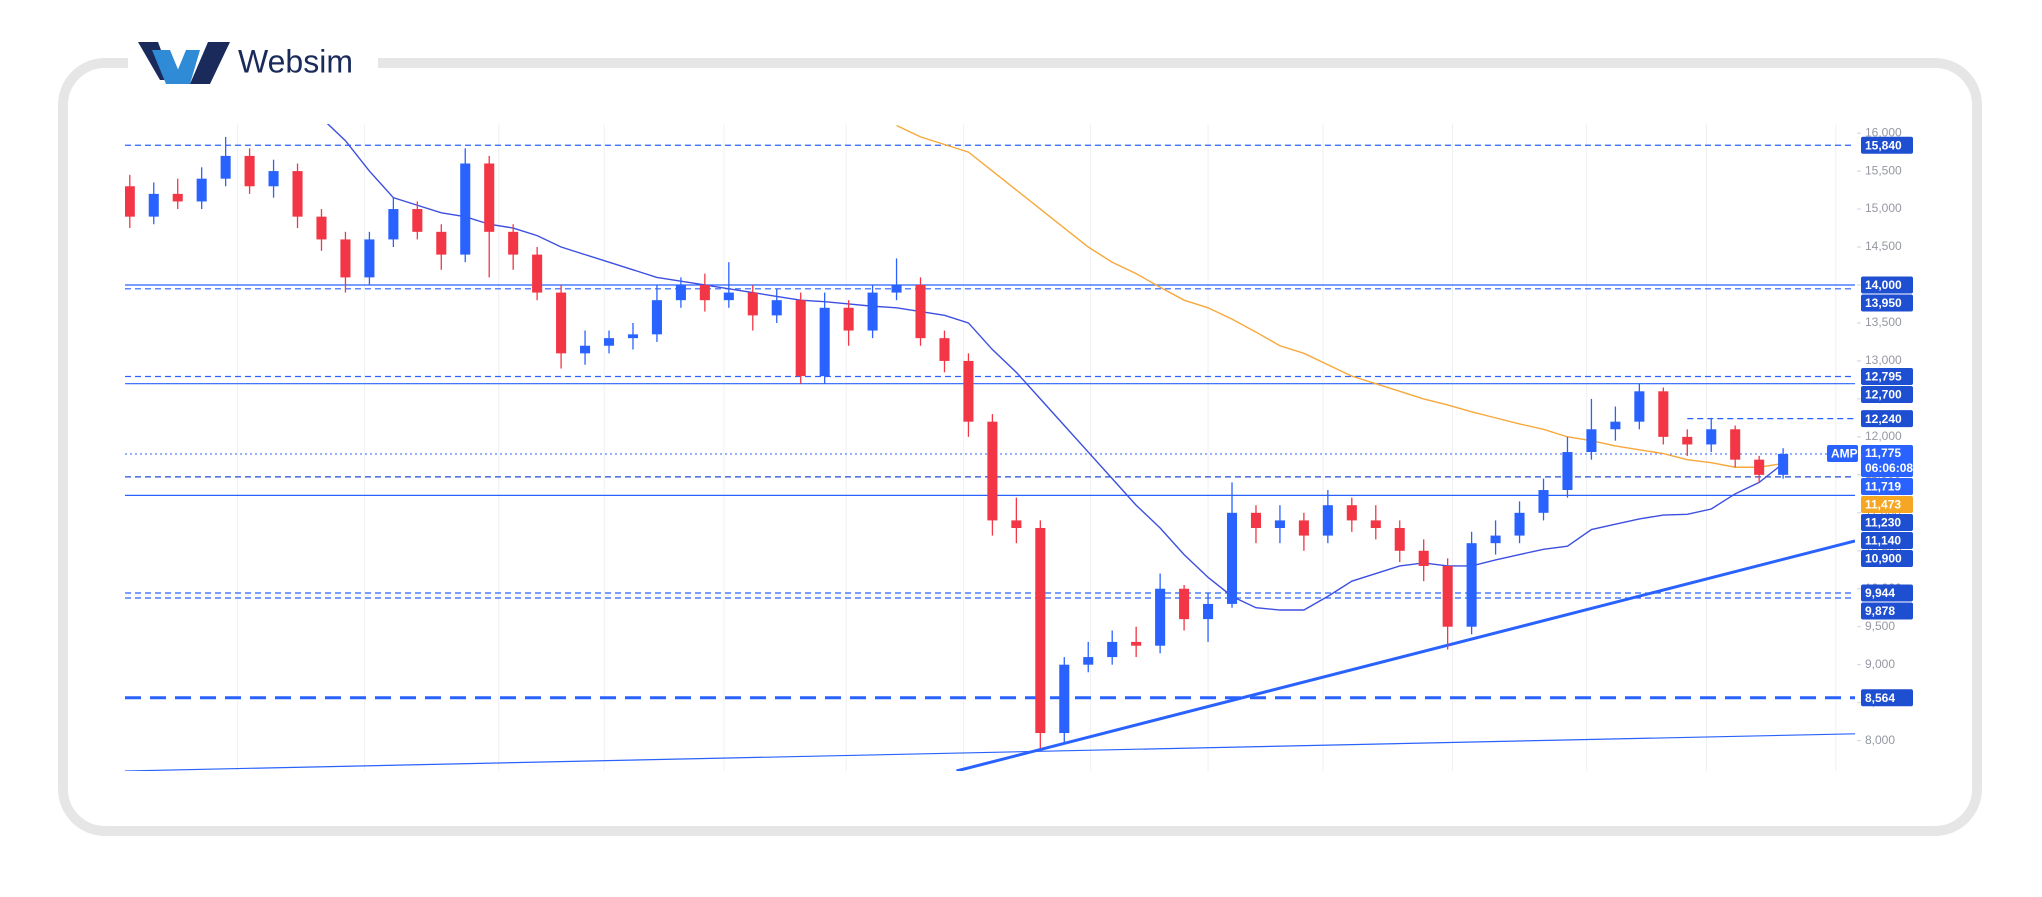 This screenshot has height=897, width=2042. I want to click on symbol-box, so click(1842, 453).